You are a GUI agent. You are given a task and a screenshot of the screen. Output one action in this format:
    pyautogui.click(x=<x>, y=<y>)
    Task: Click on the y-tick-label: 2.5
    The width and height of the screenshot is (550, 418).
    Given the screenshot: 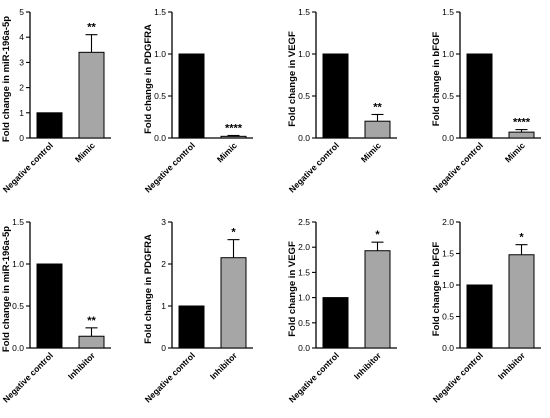 What is the action you would take?
    pyautogui.click(x=304, y=222)
    